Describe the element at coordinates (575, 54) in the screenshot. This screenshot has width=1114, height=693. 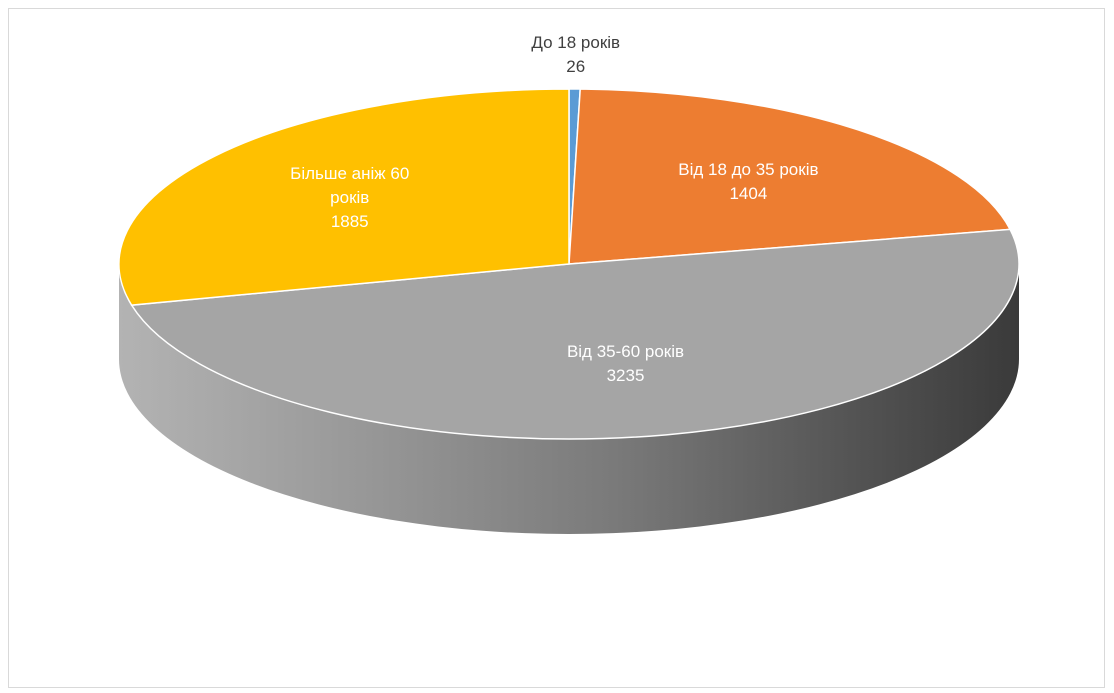
I see `slice-data-label: До 18 років 26` at that location.